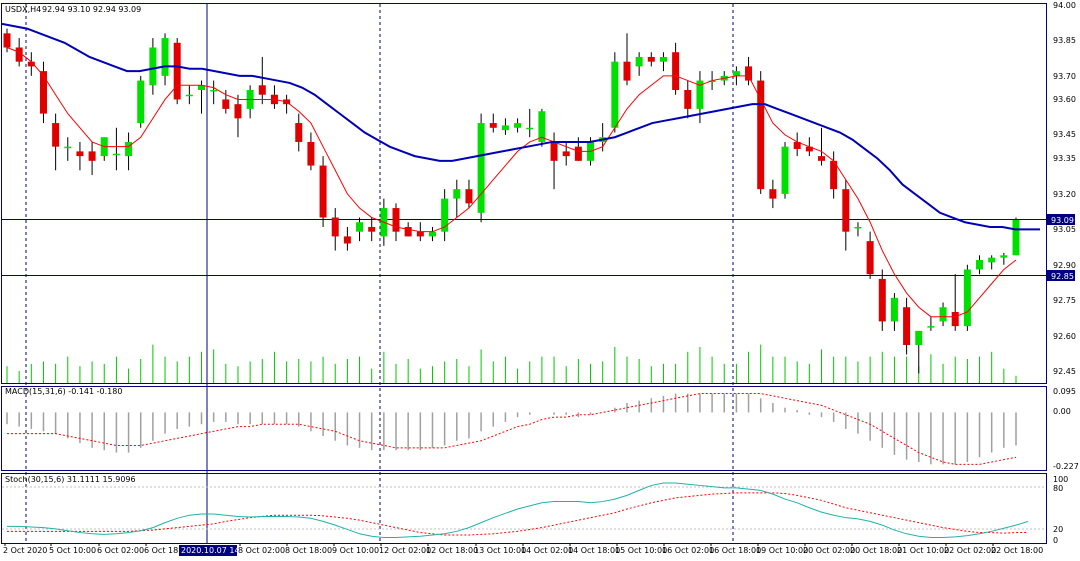  Describe the element at coordinates (1064, 194) in the screenshot. I see `price-tick-label: 93.20` at that location.